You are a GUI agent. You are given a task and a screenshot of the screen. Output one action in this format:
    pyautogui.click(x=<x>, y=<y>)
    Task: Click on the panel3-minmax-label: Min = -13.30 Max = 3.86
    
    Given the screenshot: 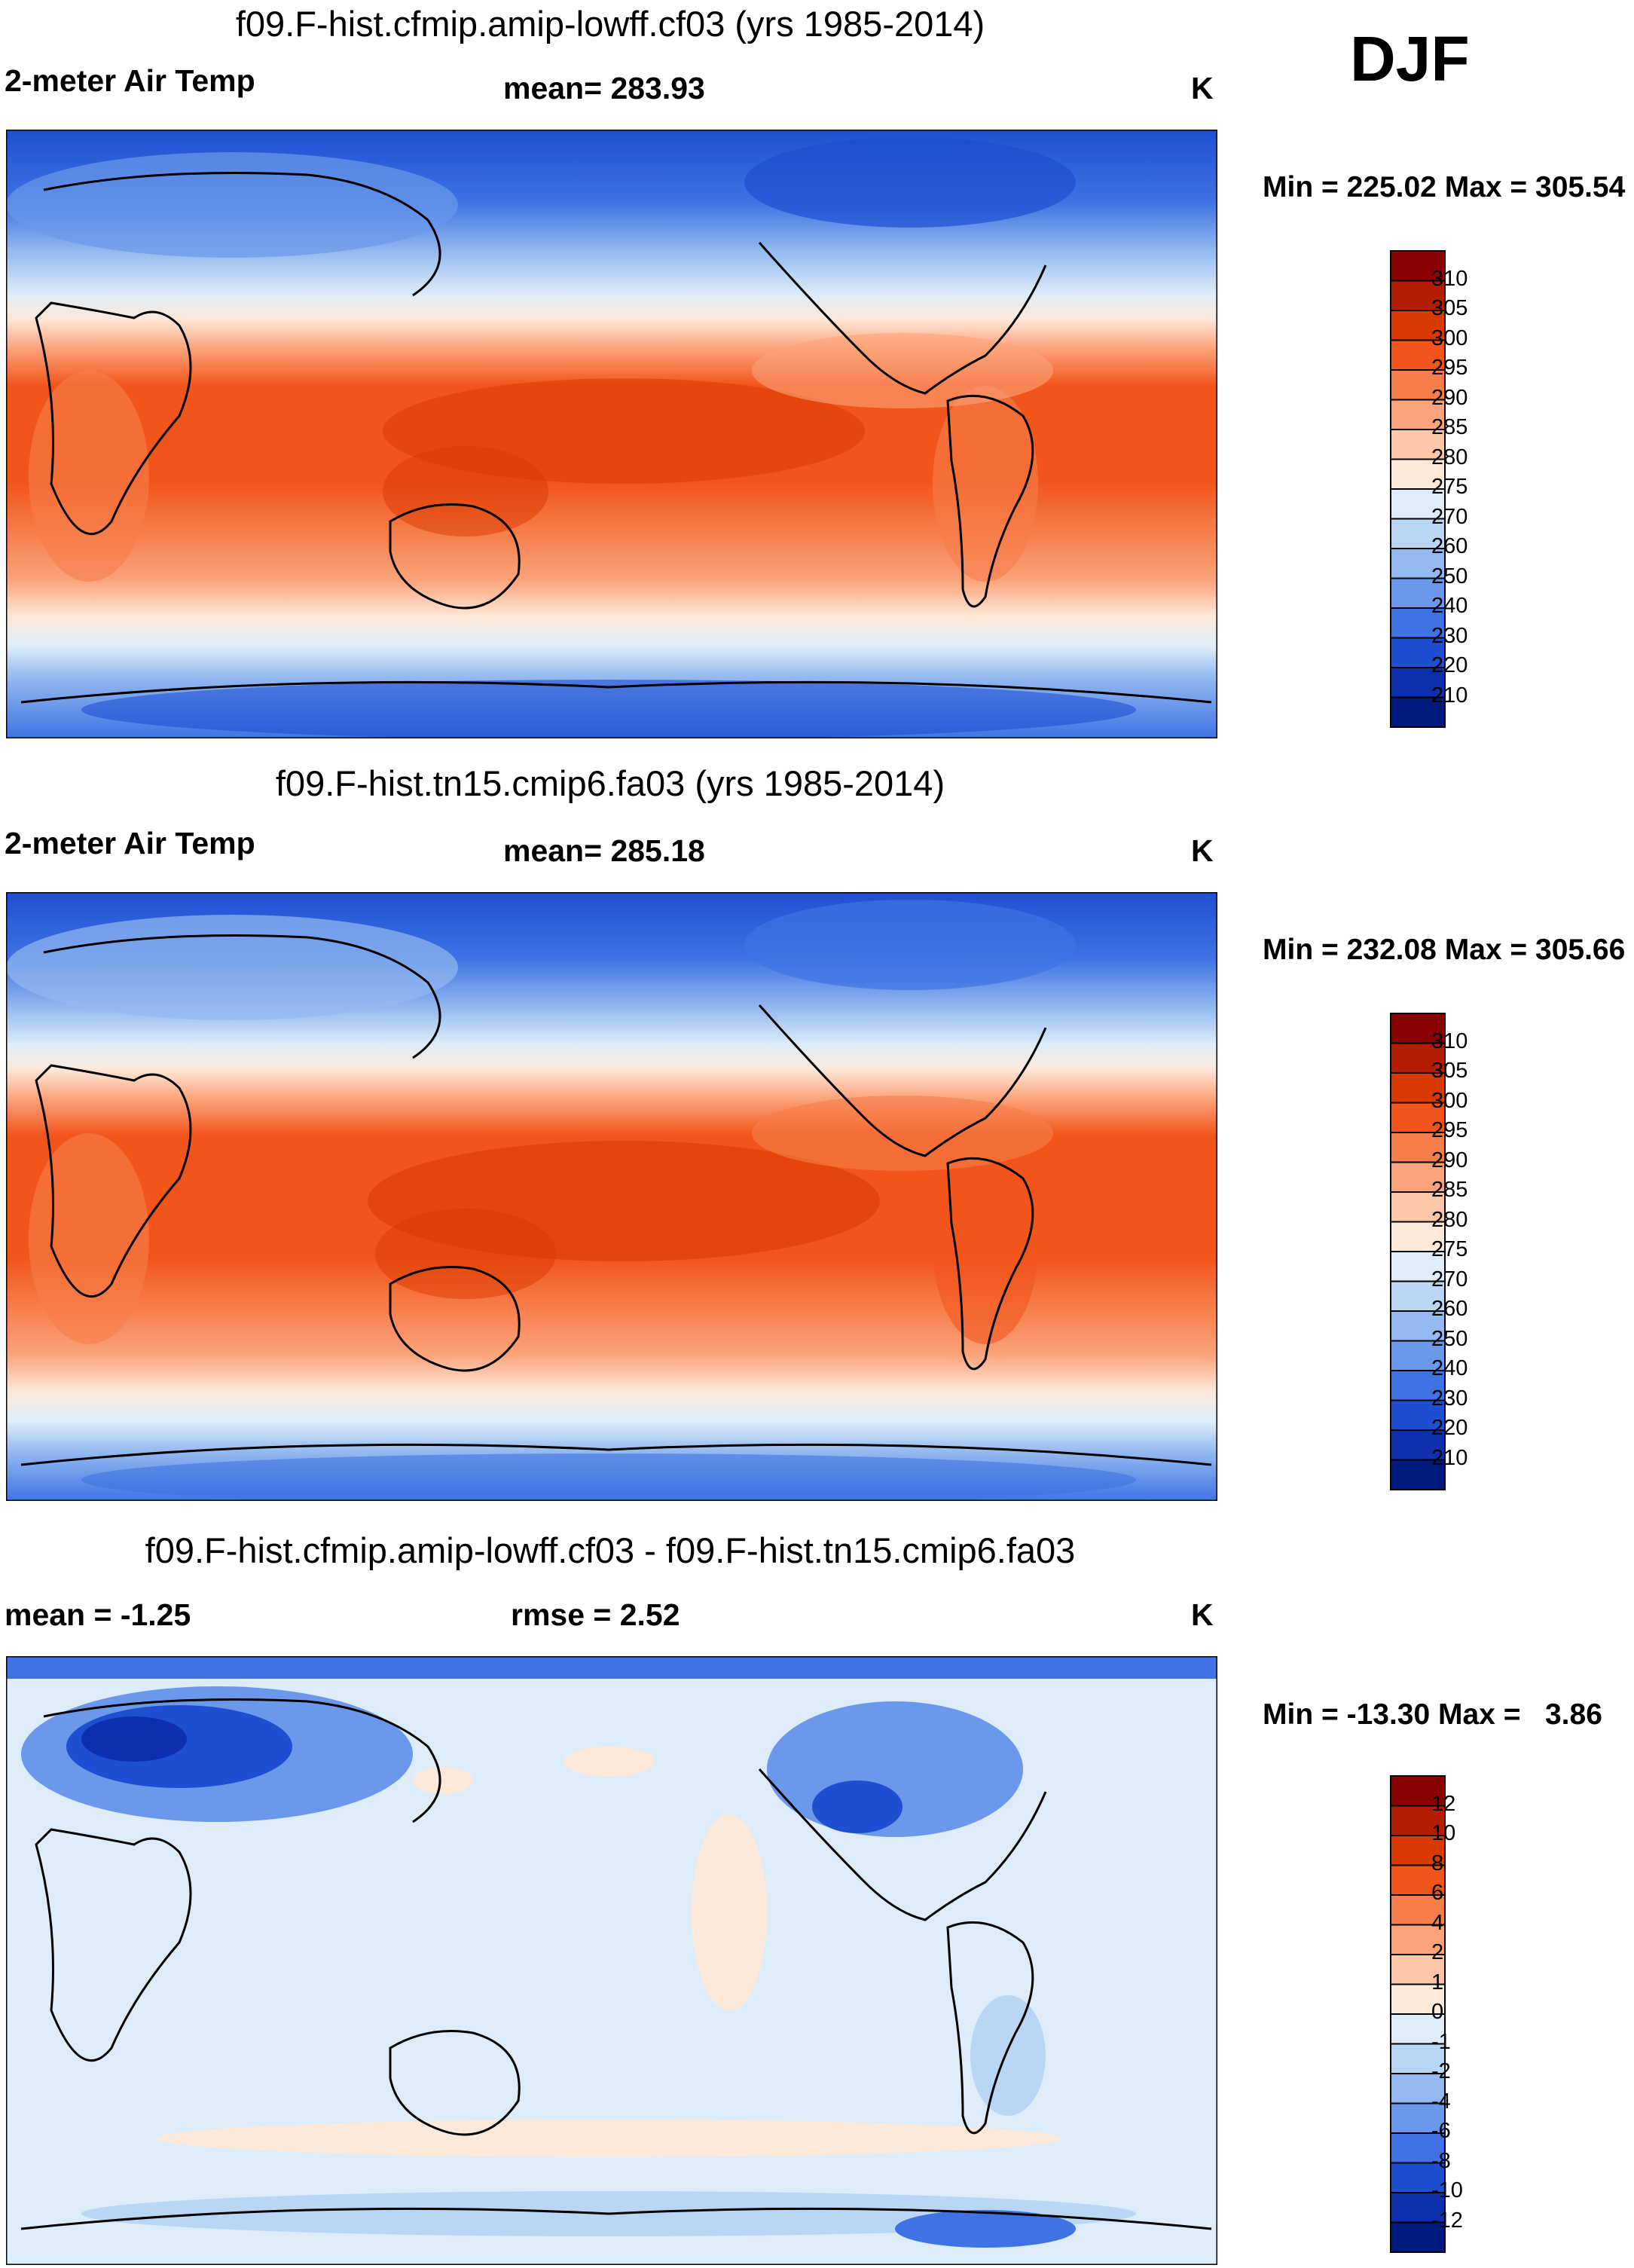 What is the action you would take?
    pyautogui.click(x=1432, y=1714)
    